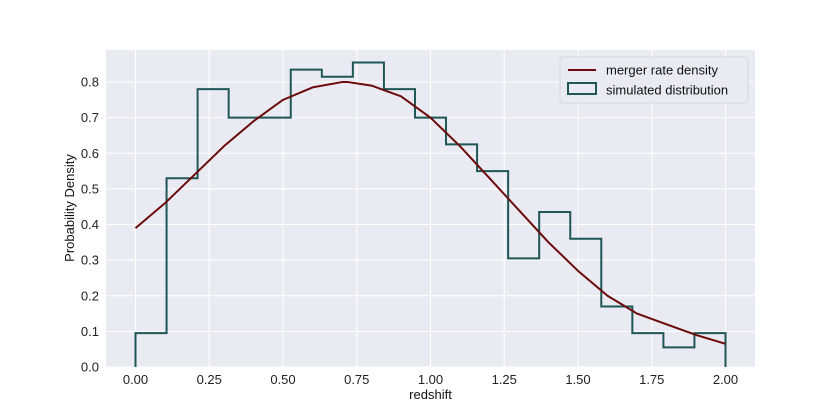 Image resolution: width=840 pixels, height=420 pixels. What do you see at coordinates (69, 208) in the screenshot?
I see `y-axis-label: Probability Density` at bounding box center [69, 208].